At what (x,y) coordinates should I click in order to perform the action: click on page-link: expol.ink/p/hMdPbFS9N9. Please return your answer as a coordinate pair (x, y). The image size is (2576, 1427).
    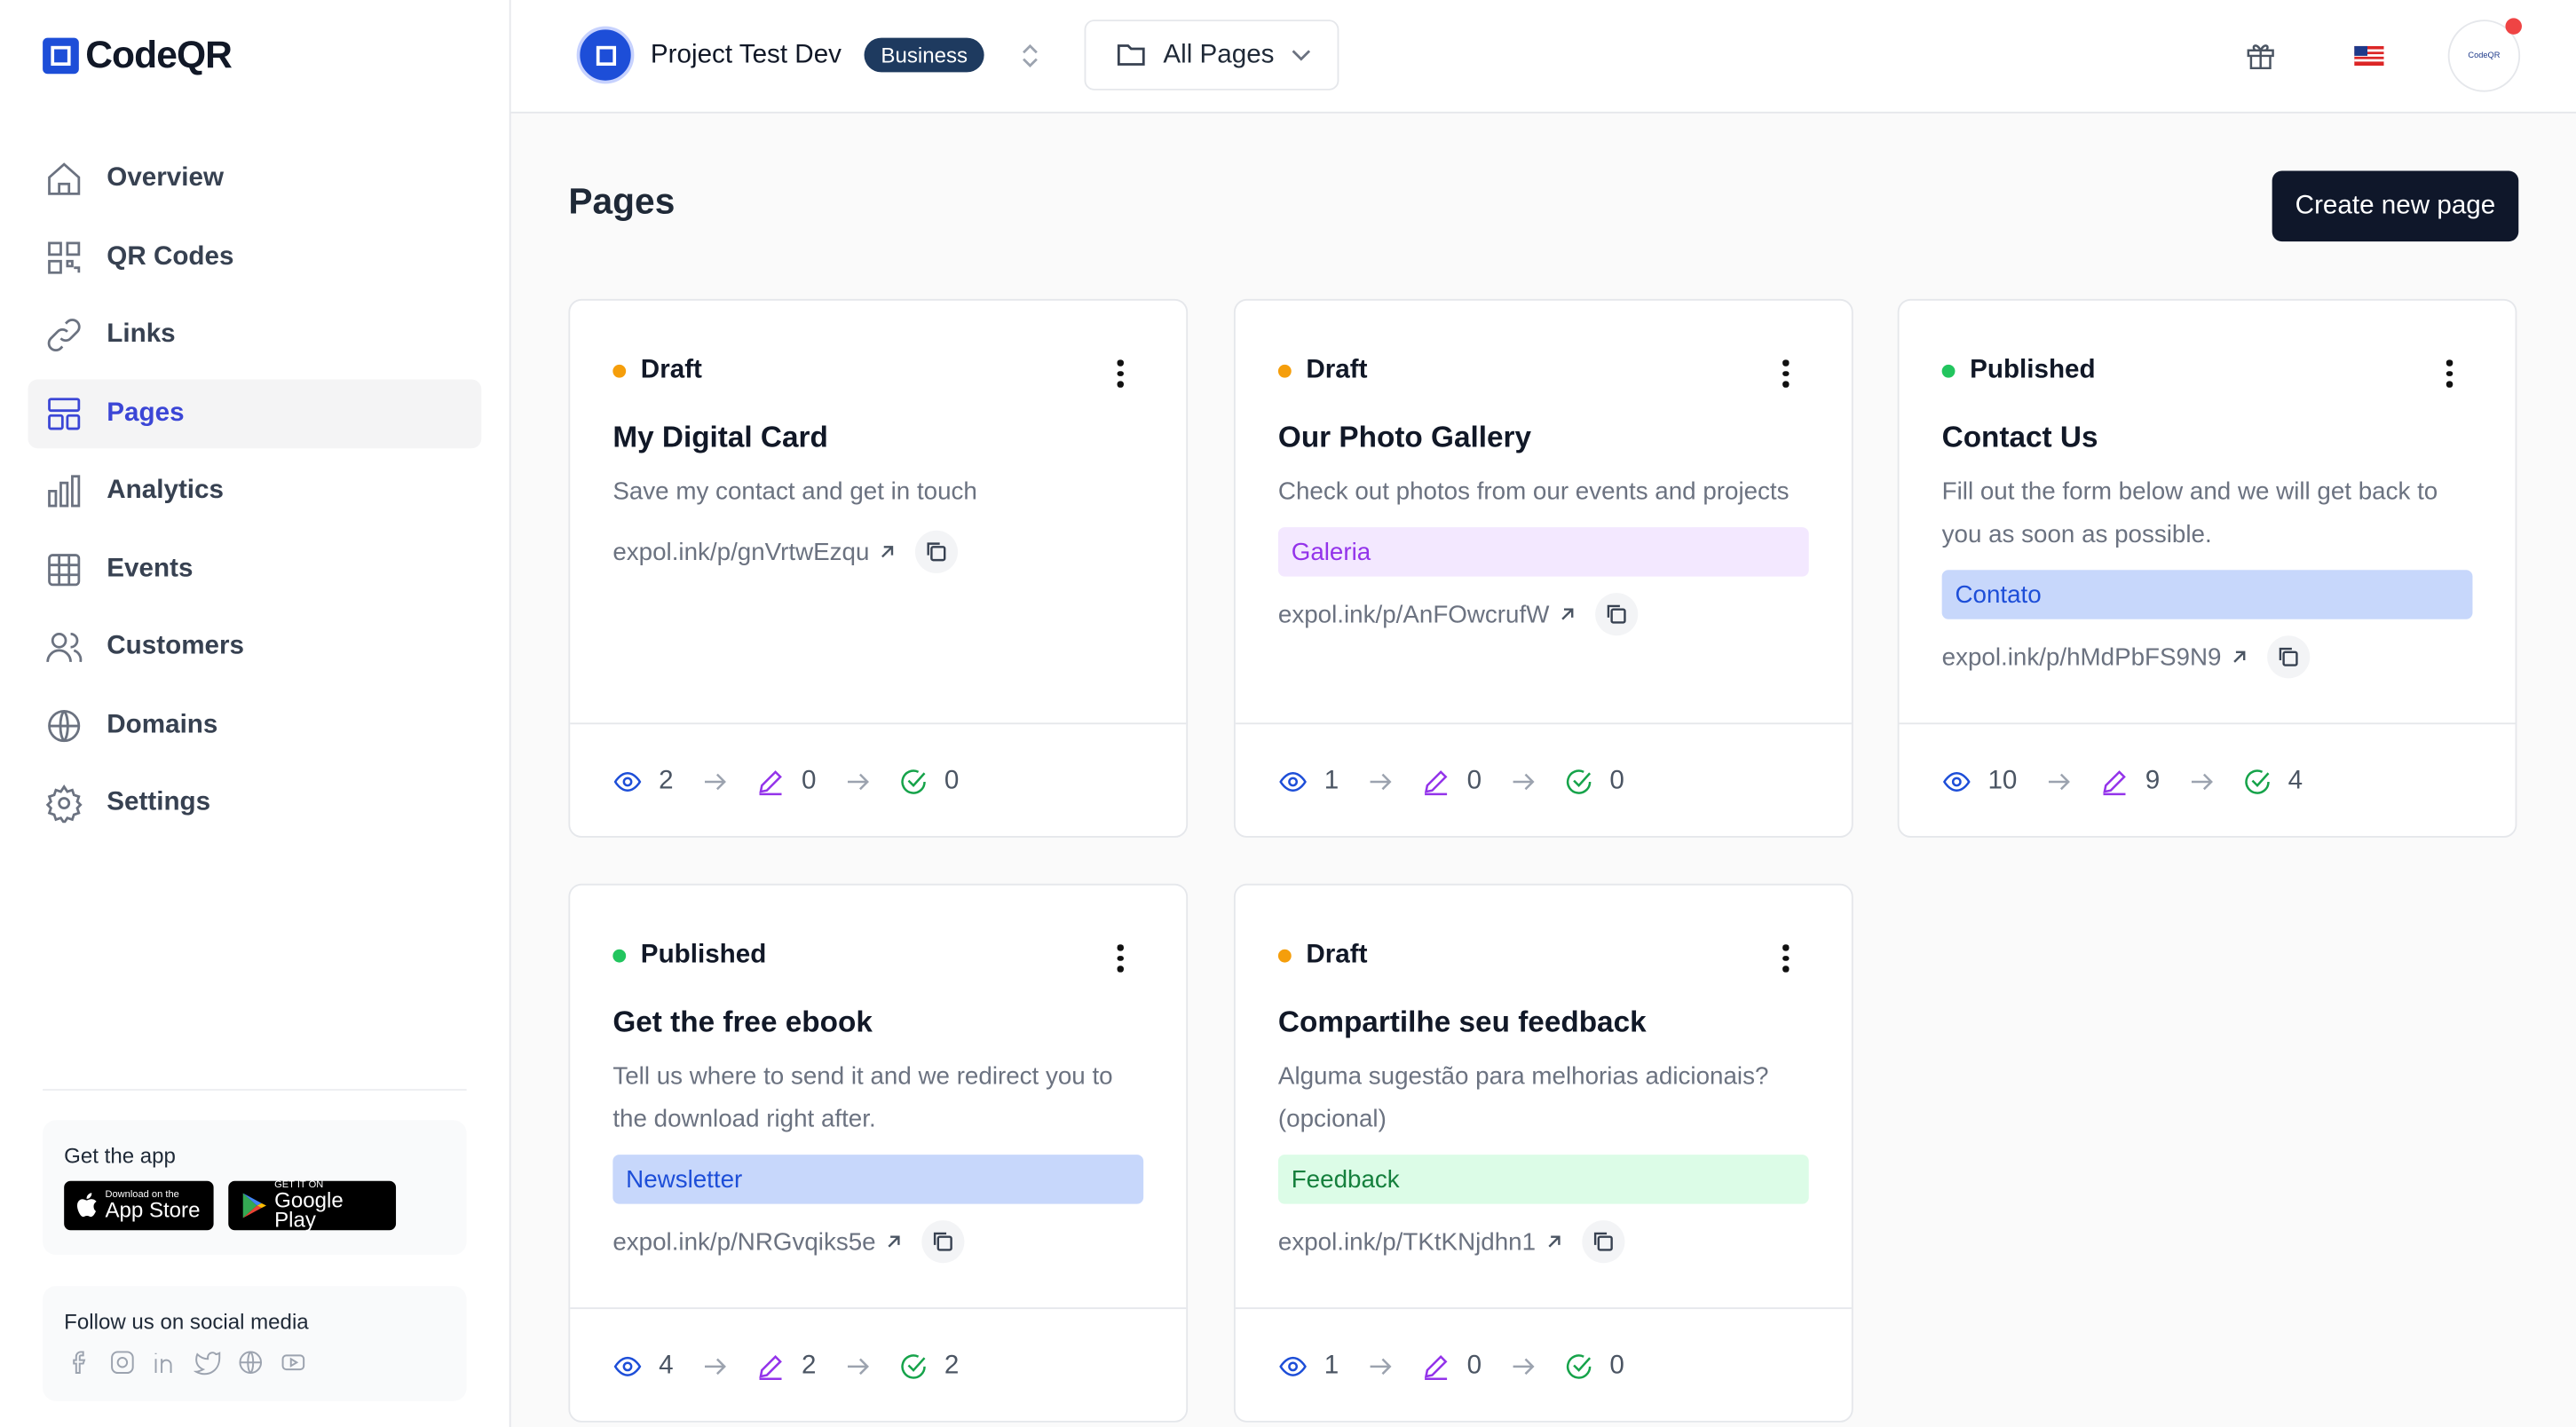
    Looking at the image, I should click on (2081, 657).